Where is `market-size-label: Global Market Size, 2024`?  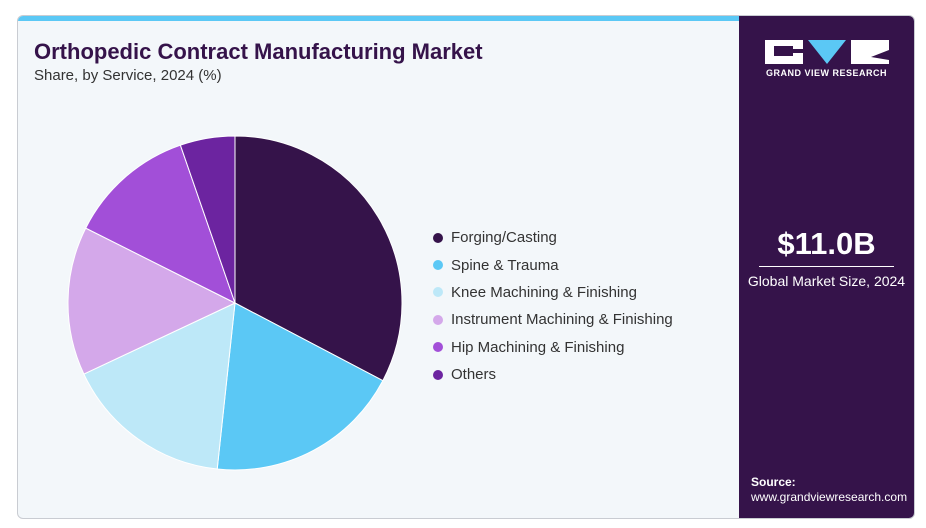 market-size-label: Global Market Size, 2024 is located at coordinates (826, 281).